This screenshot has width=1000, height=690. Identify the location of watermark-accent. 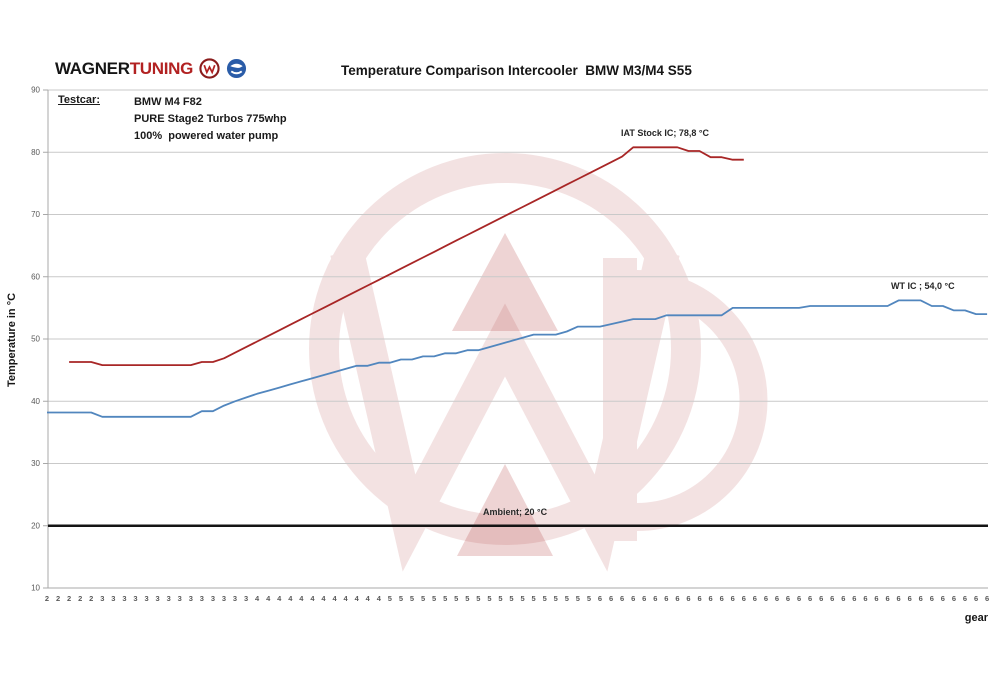
(505, 394).